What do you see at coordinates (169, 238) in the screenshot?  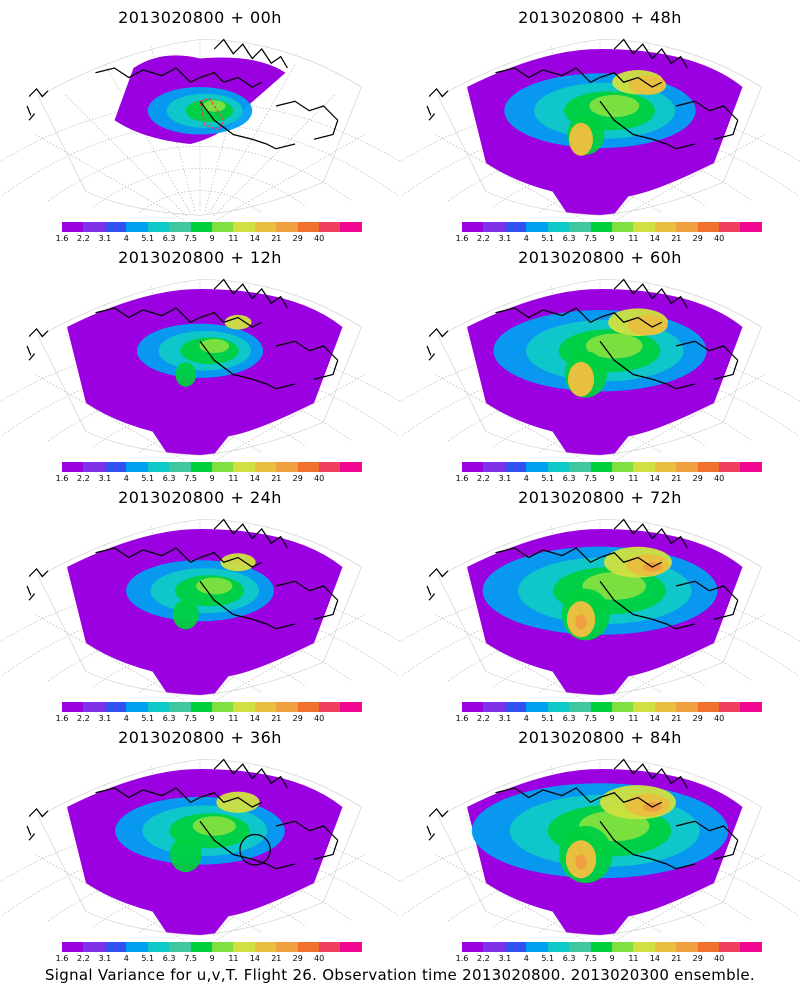 I see `colorbar-tick-label: 6.3` at bounding box center [169, 238].